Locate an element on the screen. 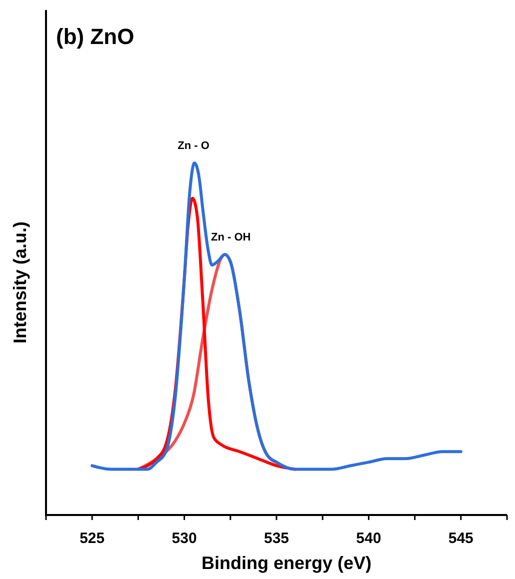 The image size is (515, 579). x-axis-title: Binding energy (eV) is located at coordinates (286, 563).